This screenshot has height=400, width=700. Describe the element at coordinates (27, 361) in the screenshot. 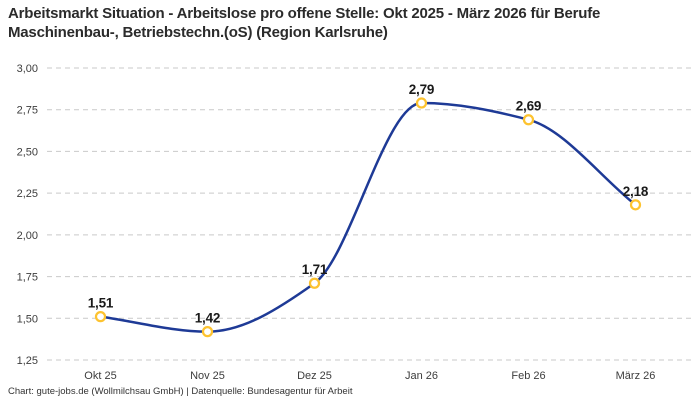

I see `y-tick-label: 1,25` at that location.